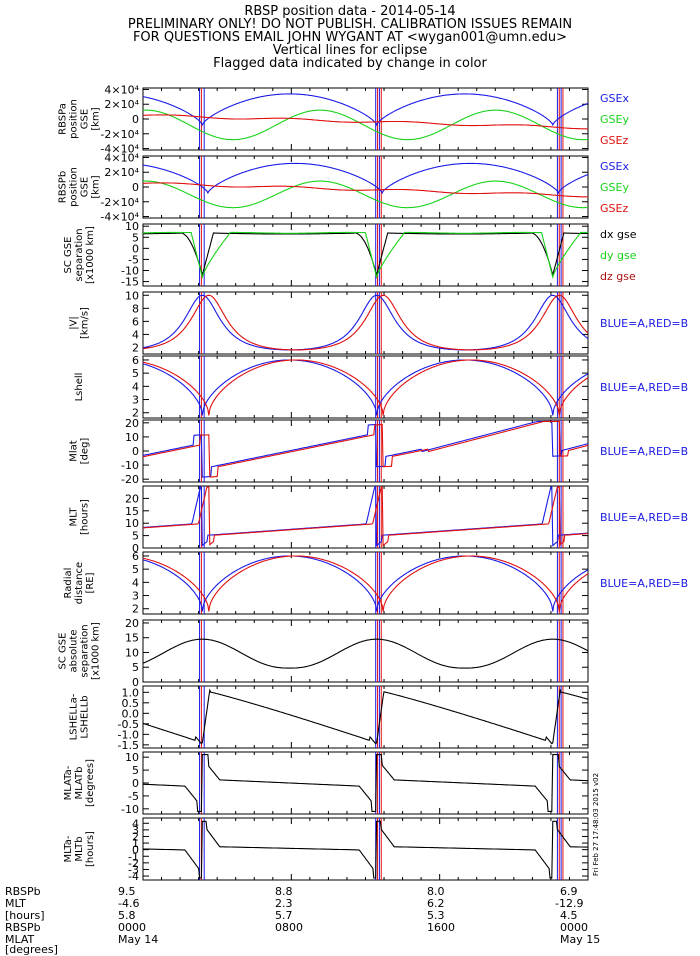 This screenshot has height=956, width=700. I want to click on y-tick-label: -10, so click(130, 465).